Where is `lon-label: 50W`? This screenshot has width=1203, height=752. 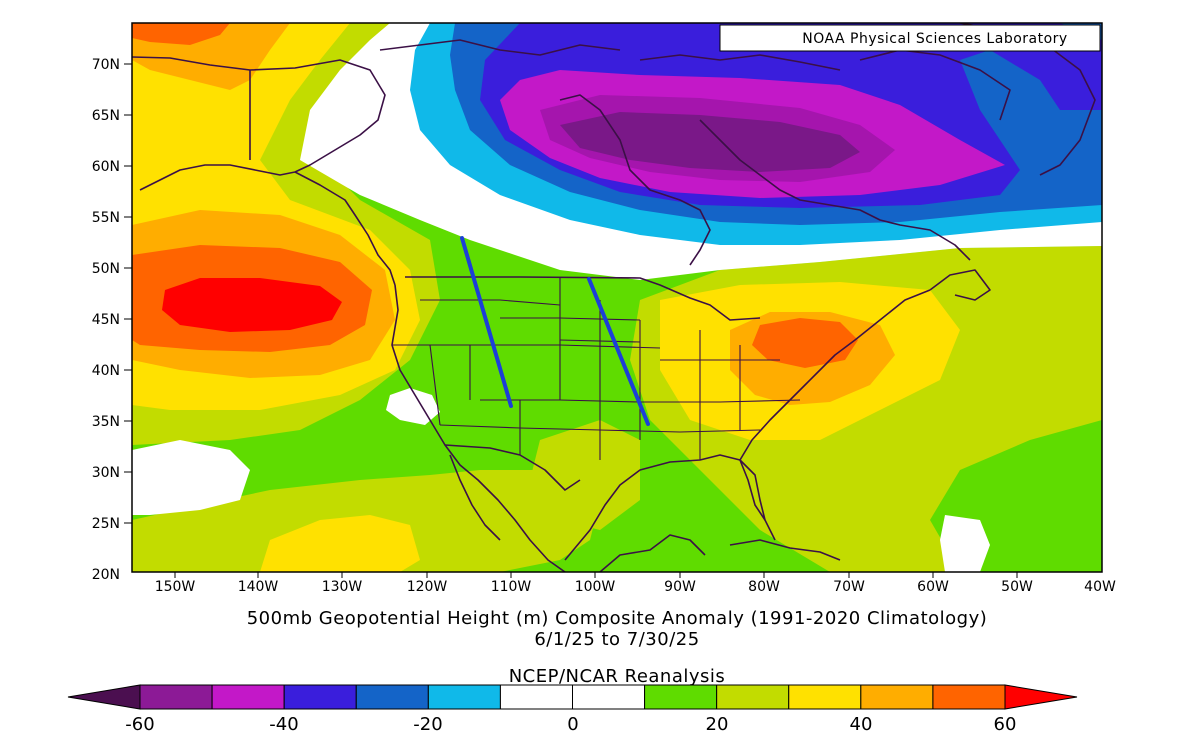
lon-label: 50W is located at coordinates (1017, 587).